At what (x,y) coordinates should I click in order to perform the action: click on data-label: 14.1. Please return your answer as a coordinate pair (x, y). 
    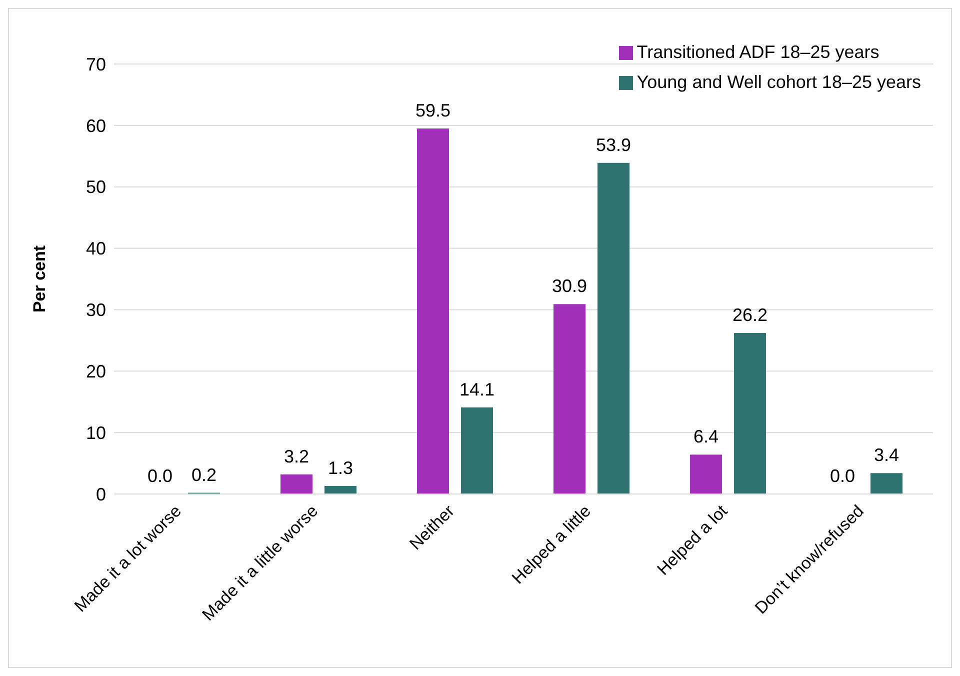
    Looking at the image, I should click on (477, 389).